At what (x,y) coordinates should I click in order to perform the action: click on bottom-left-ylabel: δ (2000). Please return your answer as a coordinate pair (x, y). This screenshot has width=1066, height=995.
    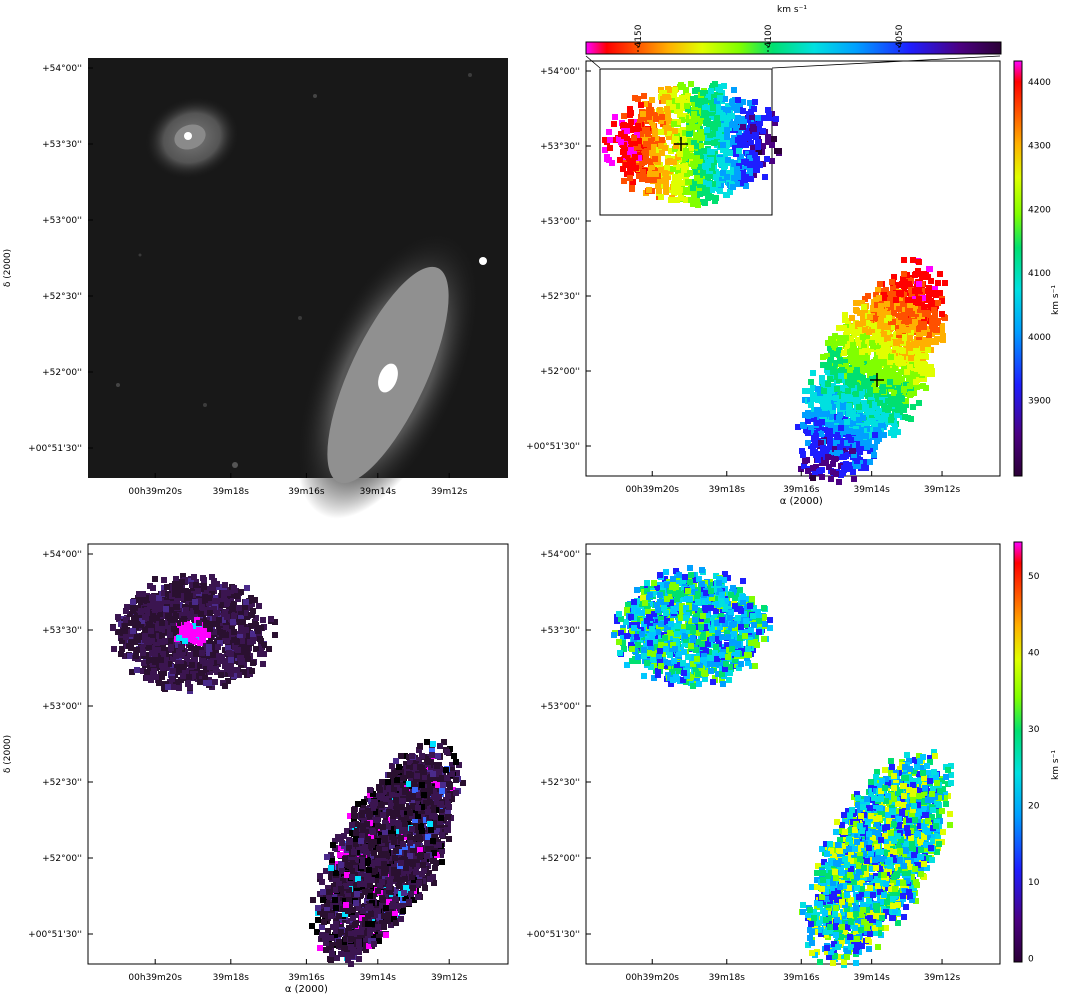
    Looking at the image, I should click on (8, 754).